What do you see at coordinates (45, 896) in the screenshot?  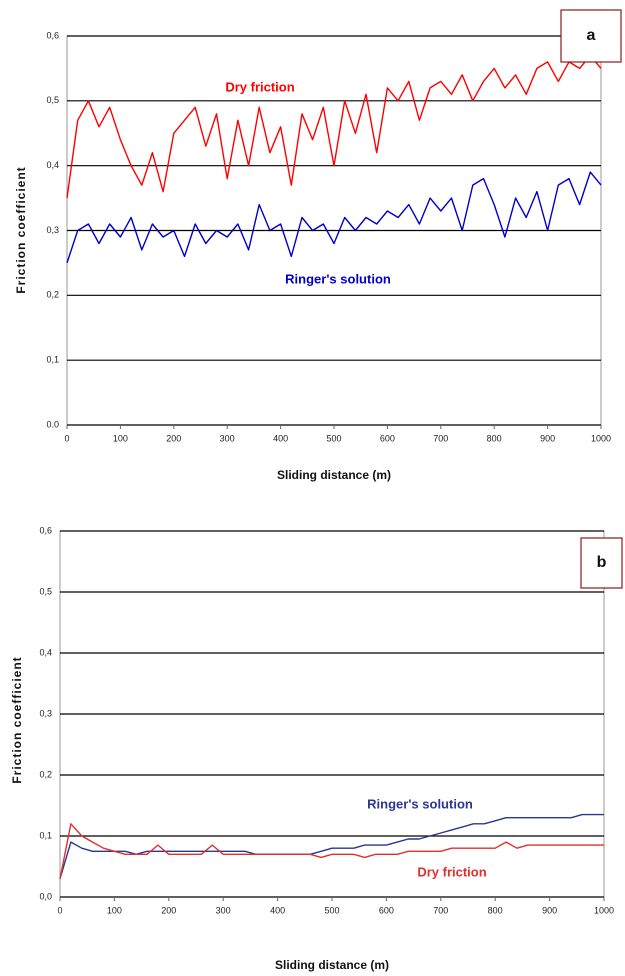 I see `y-tick-label: 0,0` at bounding box center [45, 896].